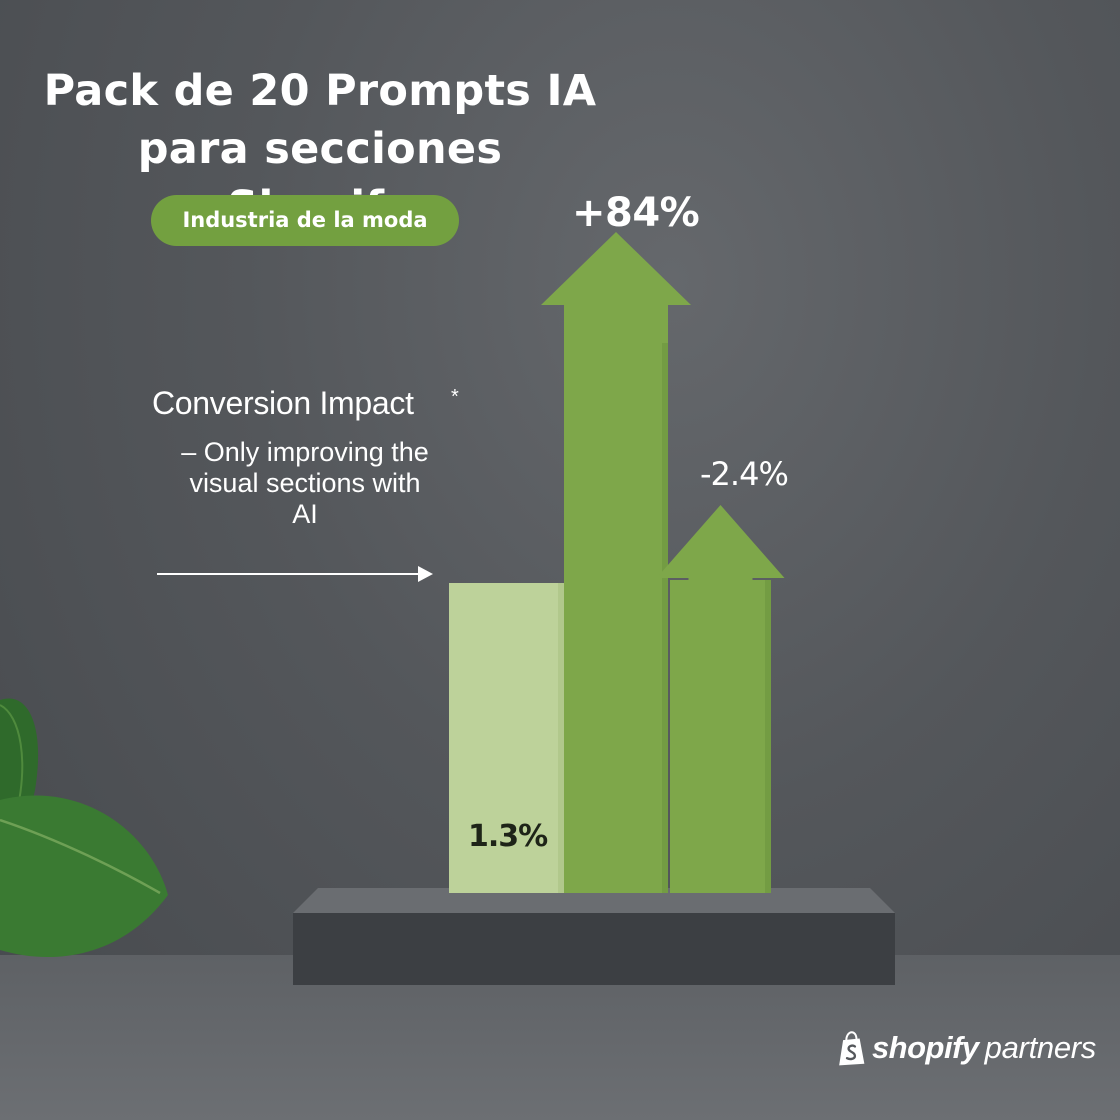 The width and height of the screenshot is (1120, 1120). Describe the element at coordinates (594, 936) in the screenshot. I see `pedestal` at that location.